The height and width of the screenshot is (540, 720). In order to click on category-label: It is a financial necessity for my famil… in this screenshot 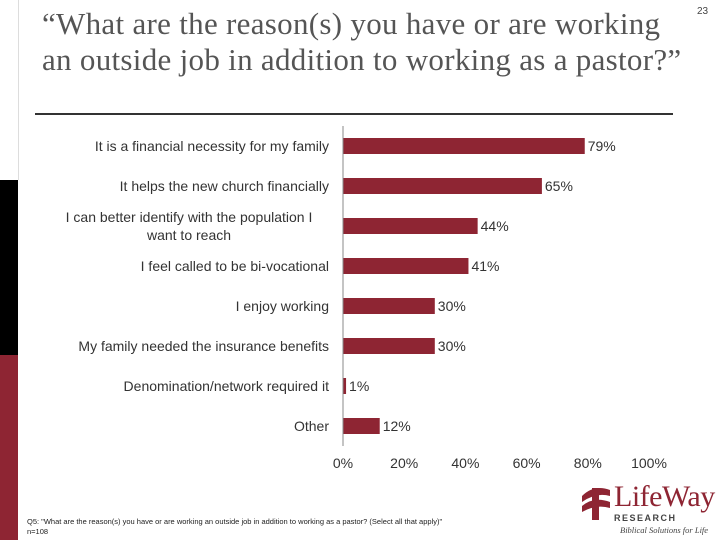, I will do `click(212, 146)`.